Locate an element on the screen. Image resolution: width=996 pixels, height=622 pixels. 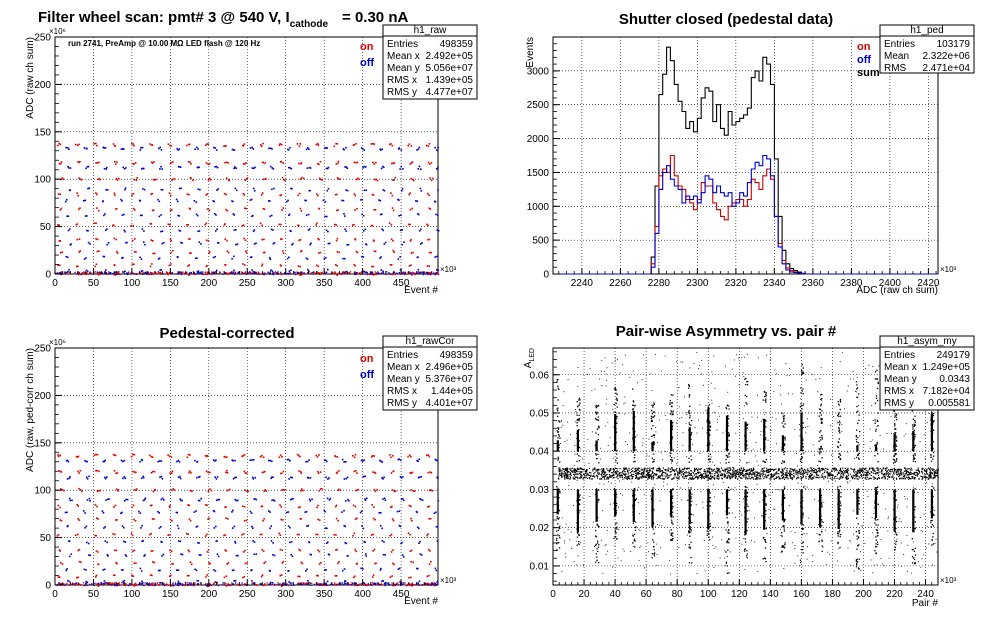
x-tick-label: 2340 is located at coordinates (774, 283).